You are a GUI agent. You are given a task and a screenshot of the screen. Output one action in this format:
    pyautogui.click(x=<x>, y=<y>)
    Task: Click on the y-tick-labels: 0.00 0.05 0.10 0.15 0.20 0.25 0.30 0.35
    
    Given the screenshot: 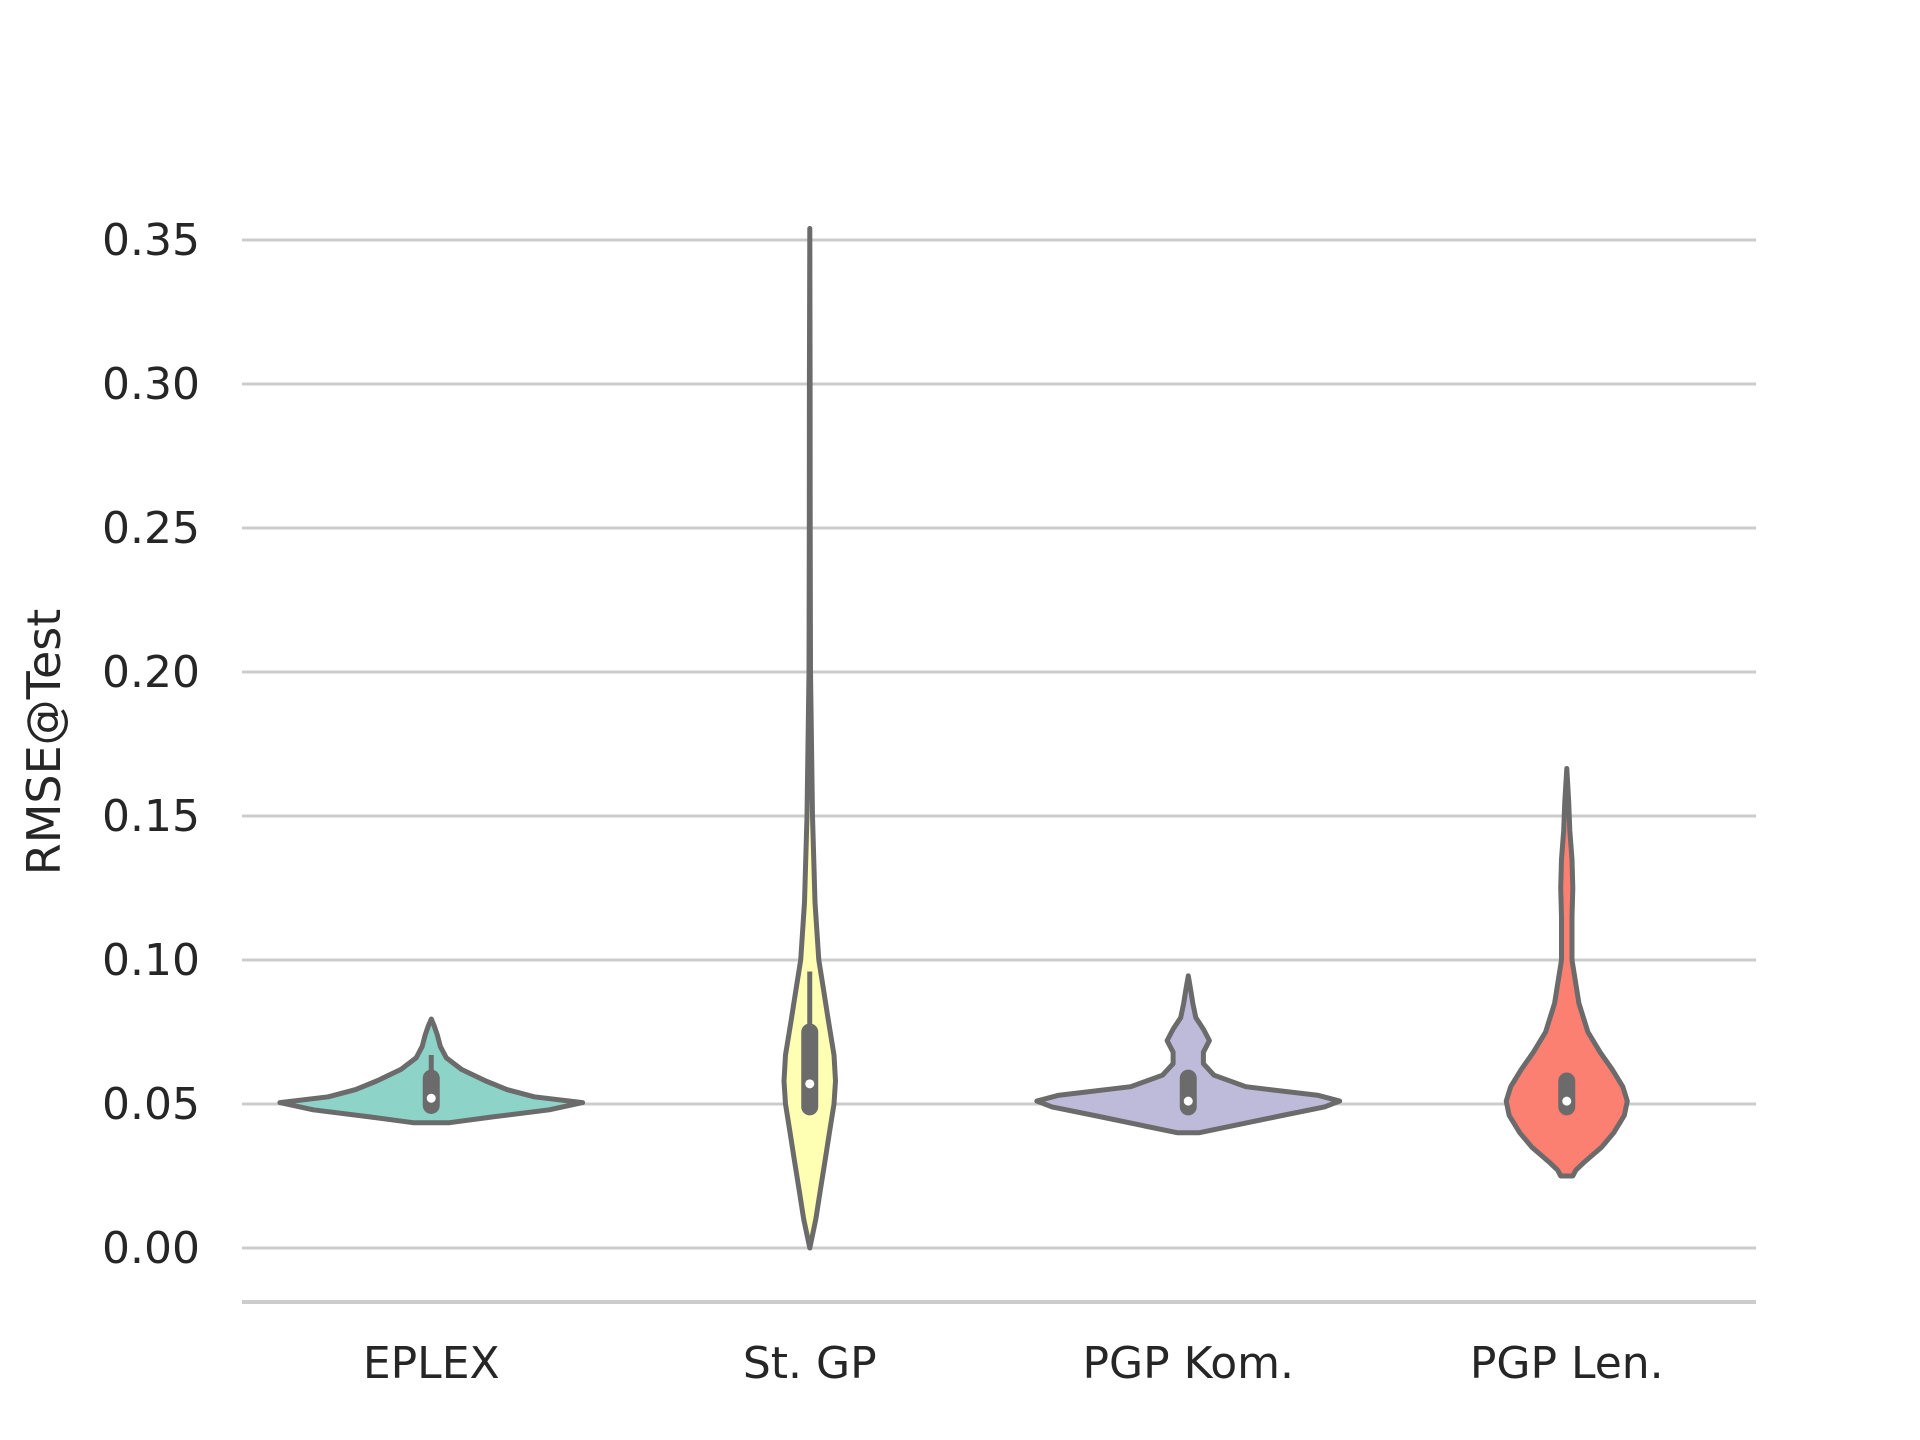 What is the action you would take?
    pyautogui.click(x=151, y=744)
    